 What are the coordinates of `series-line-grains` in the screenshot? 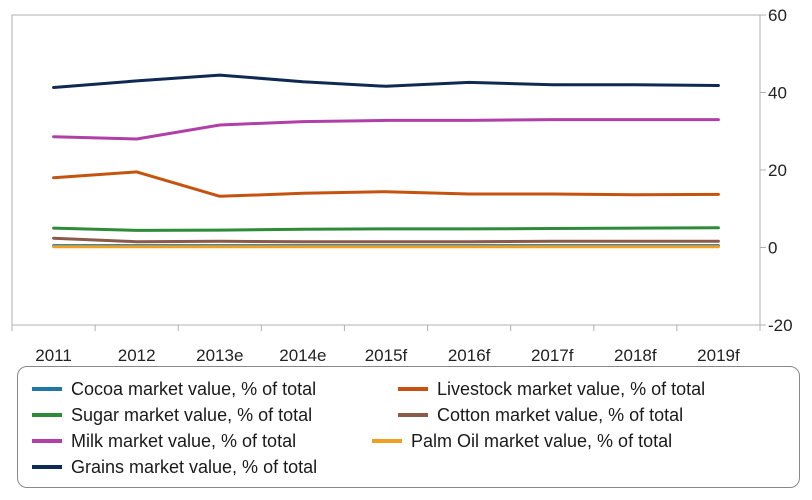 It's located at (386, 81).